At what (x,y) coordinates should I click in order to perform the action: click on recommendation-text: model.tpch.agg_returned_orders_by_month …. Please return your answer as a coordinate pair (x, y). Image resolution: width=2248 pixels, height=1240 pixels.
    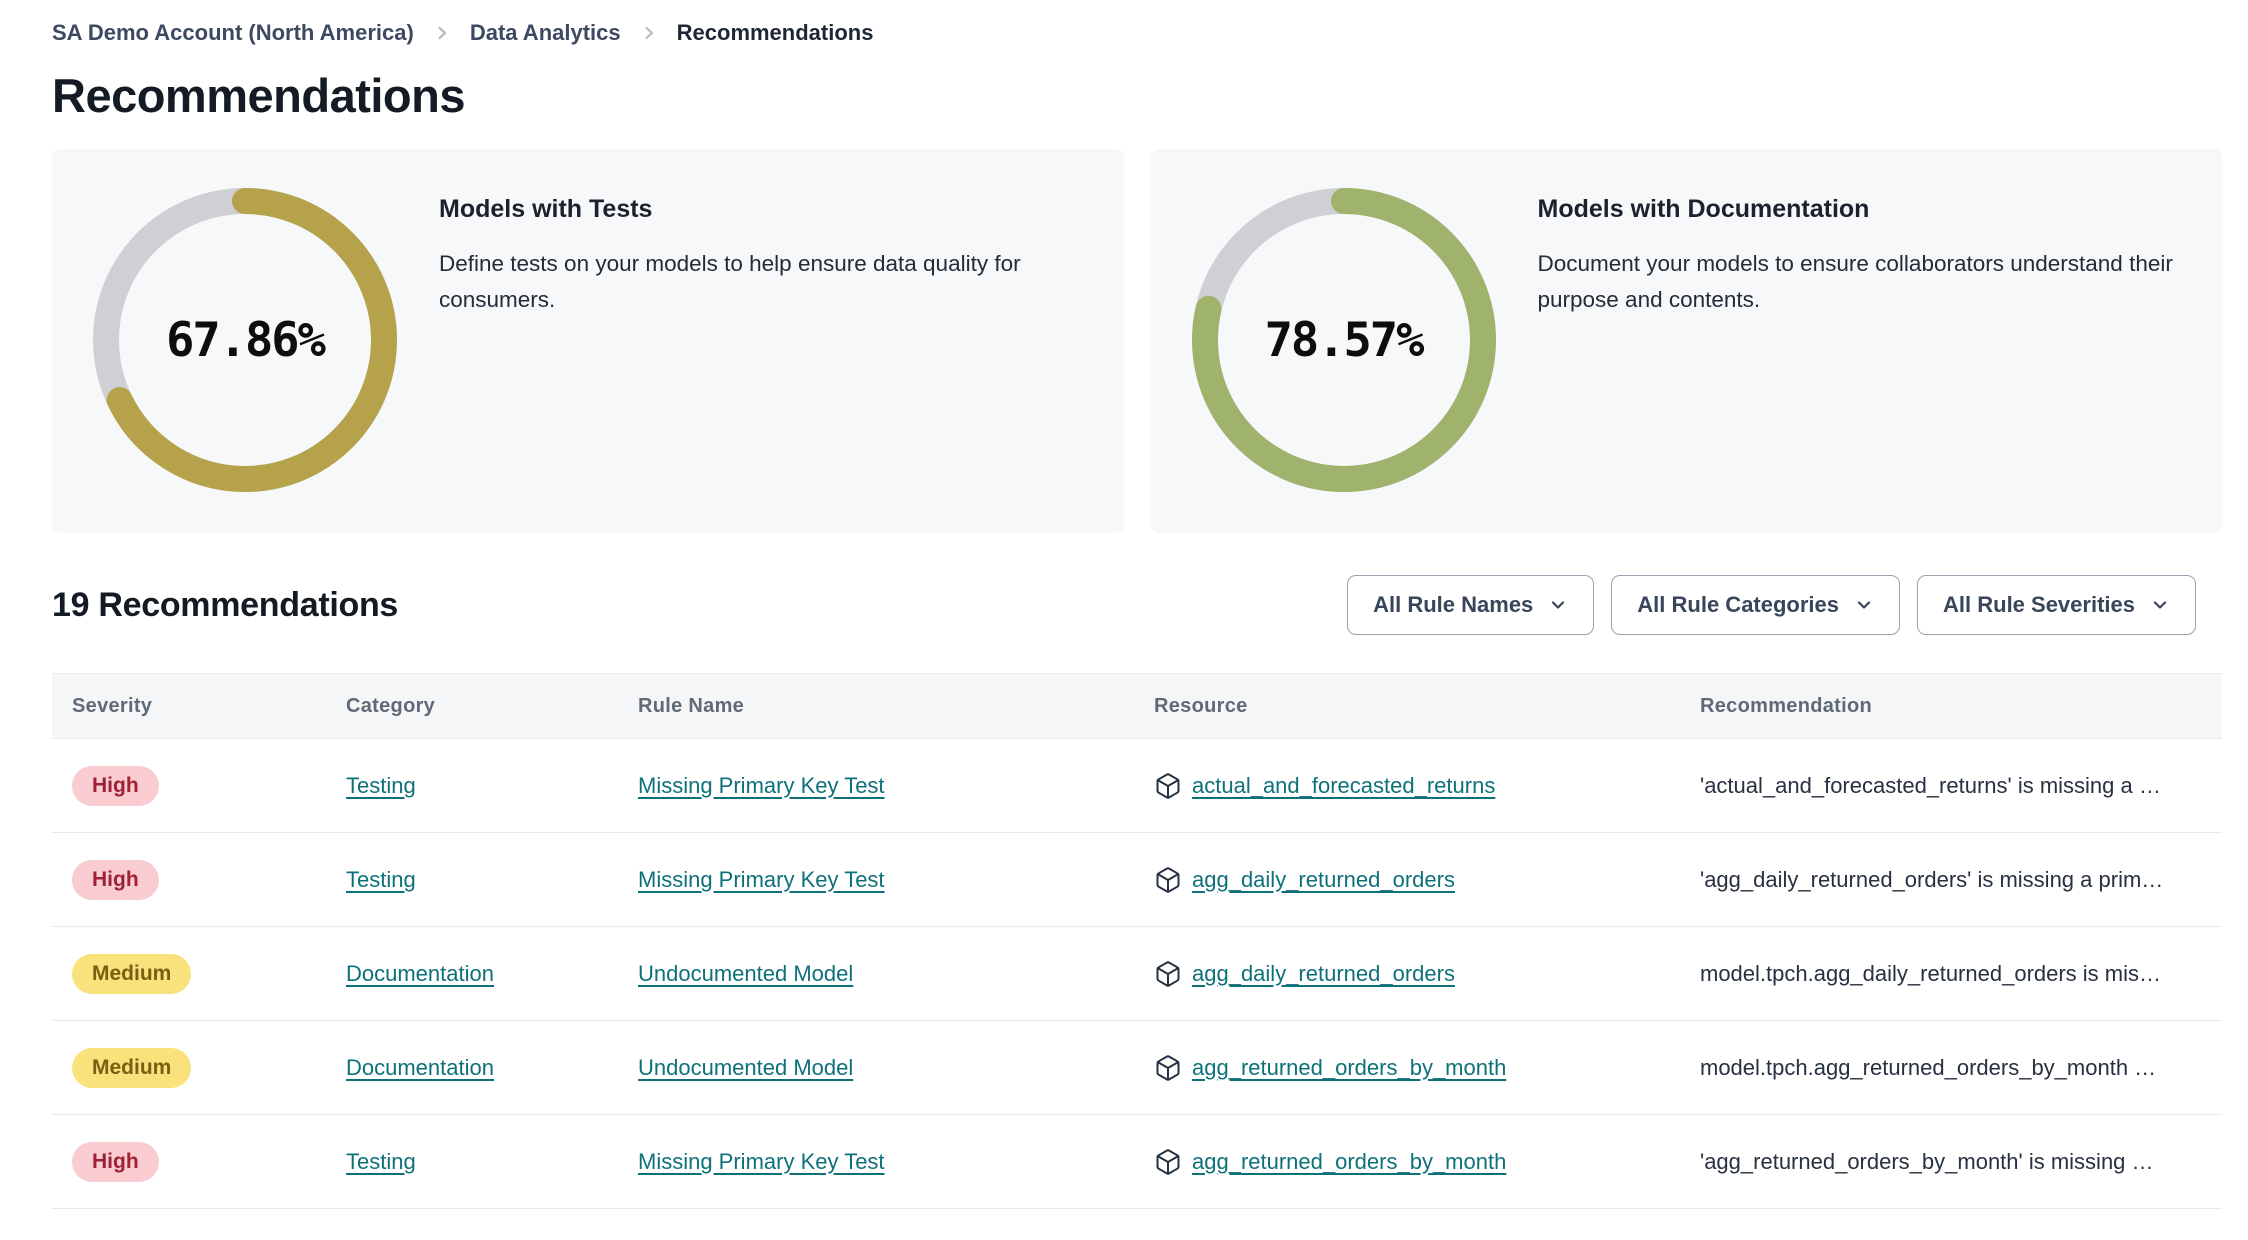
    Looking at the image, I should click on (1928, 1067).